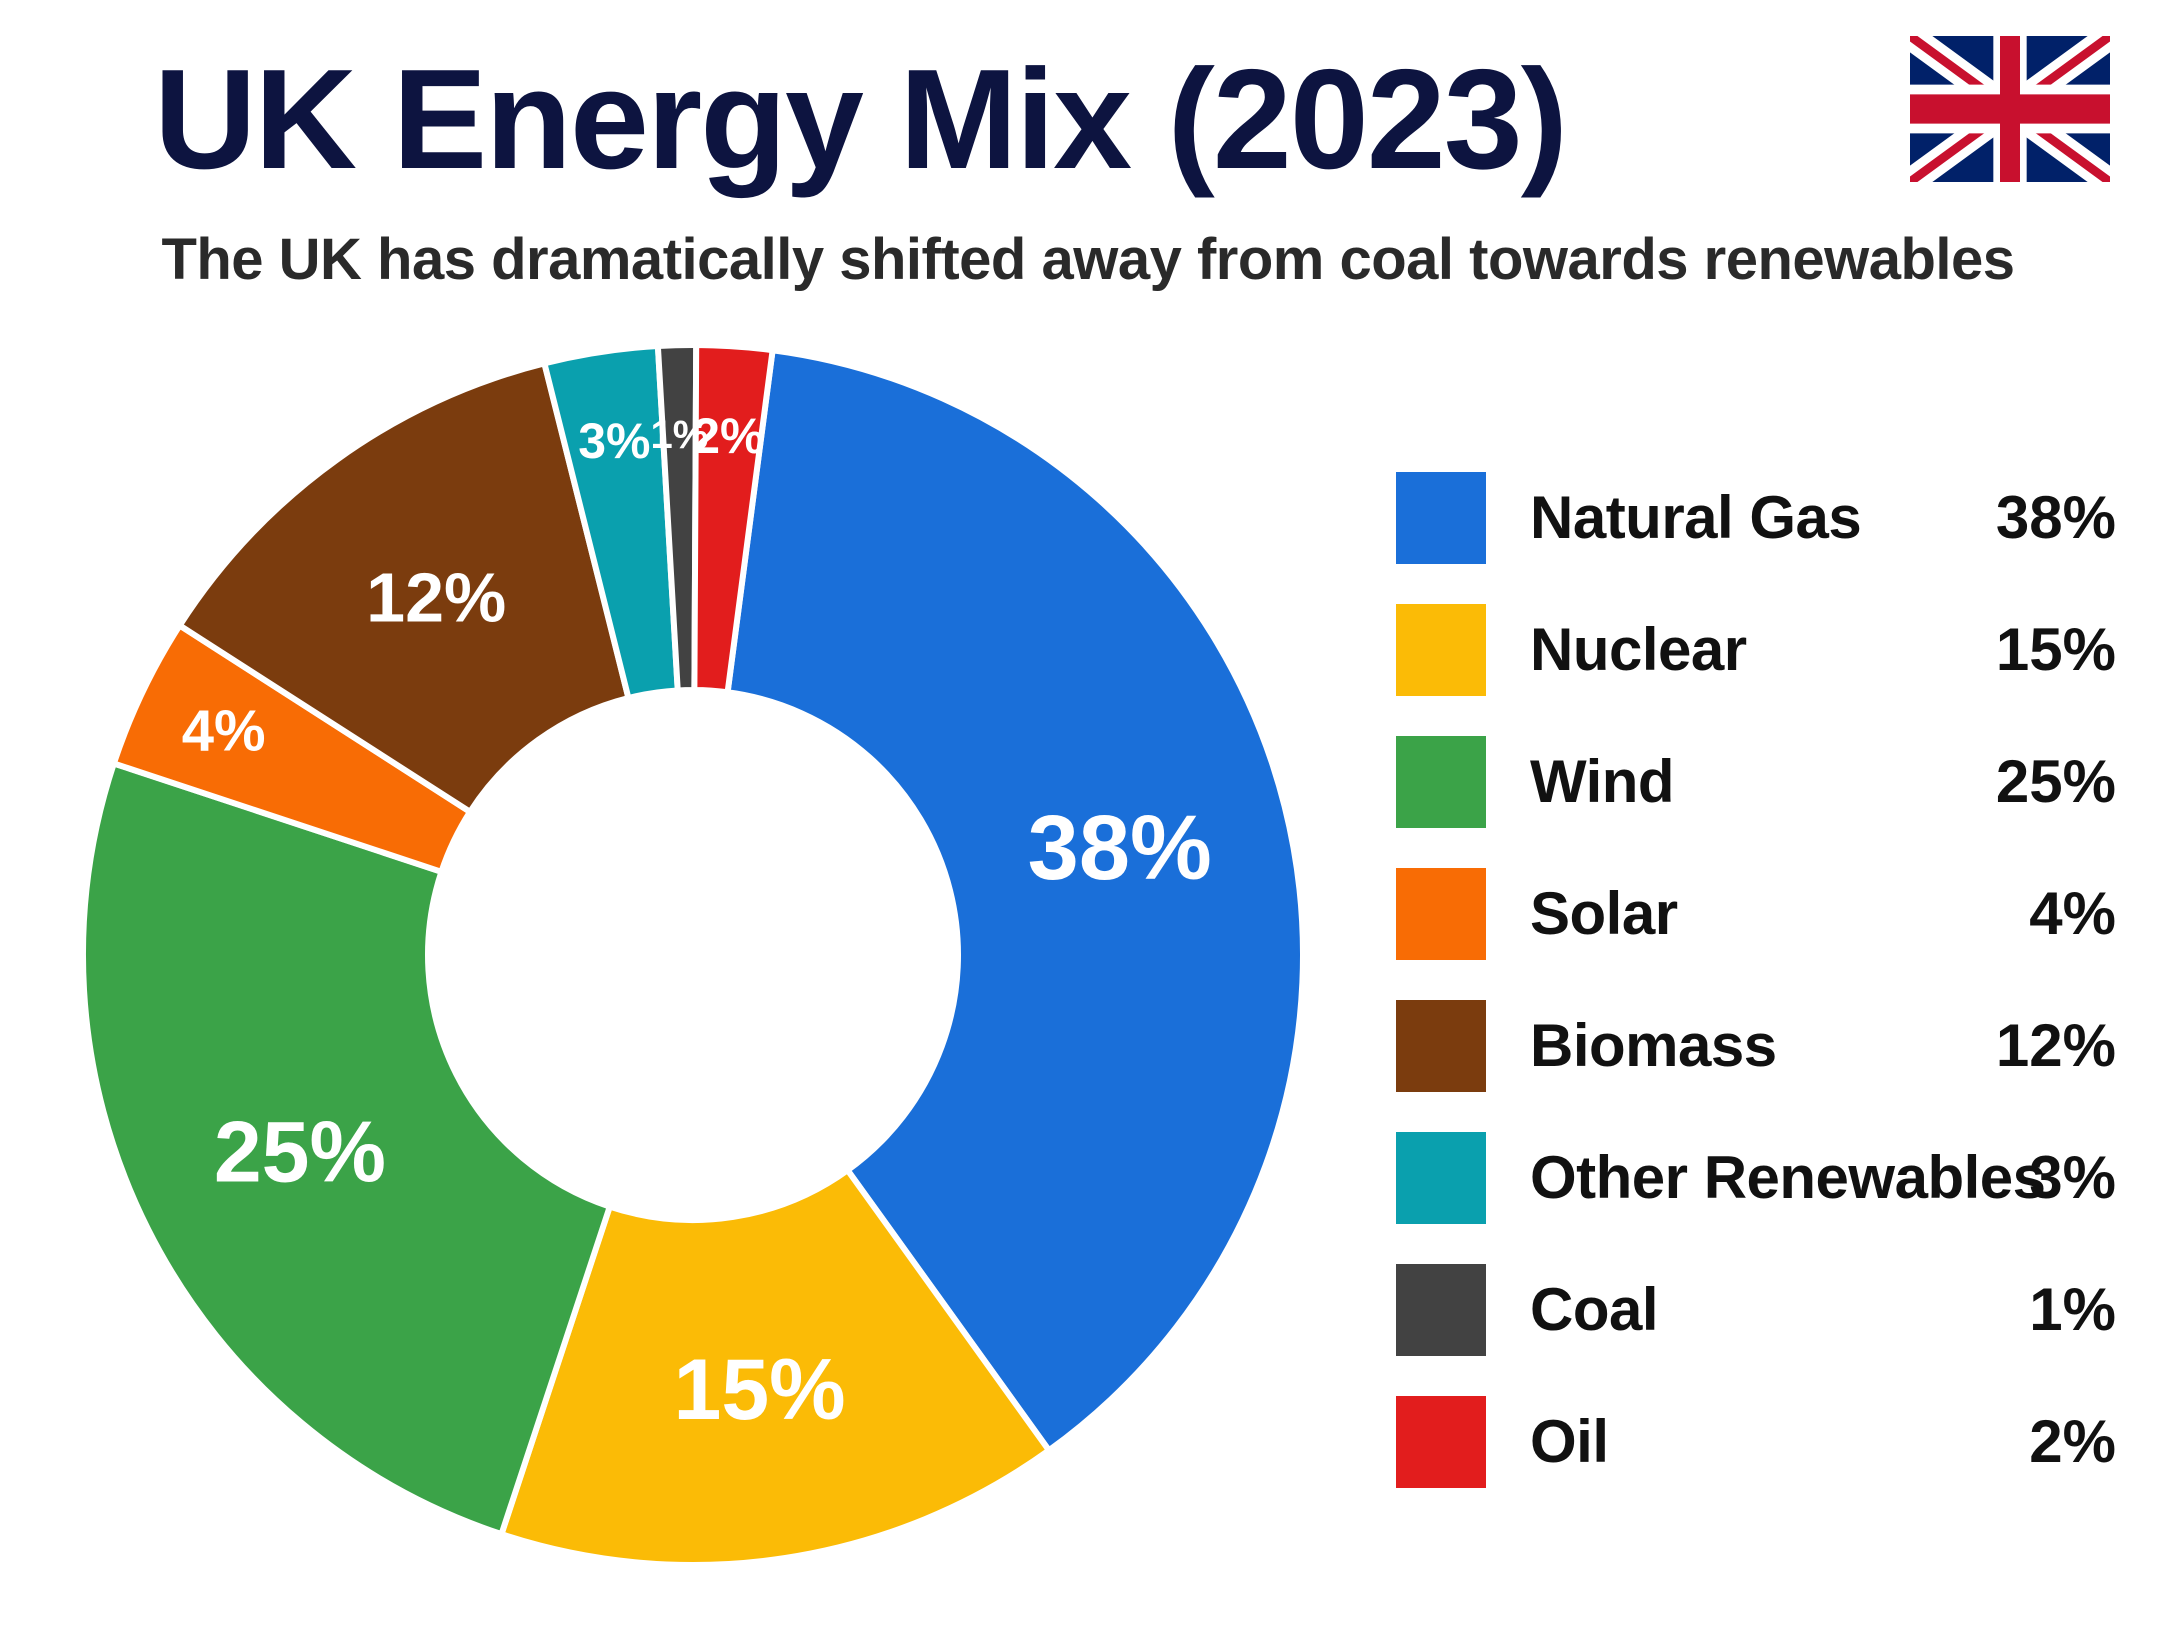  I want to click on slice-oil, so click(733, 519).